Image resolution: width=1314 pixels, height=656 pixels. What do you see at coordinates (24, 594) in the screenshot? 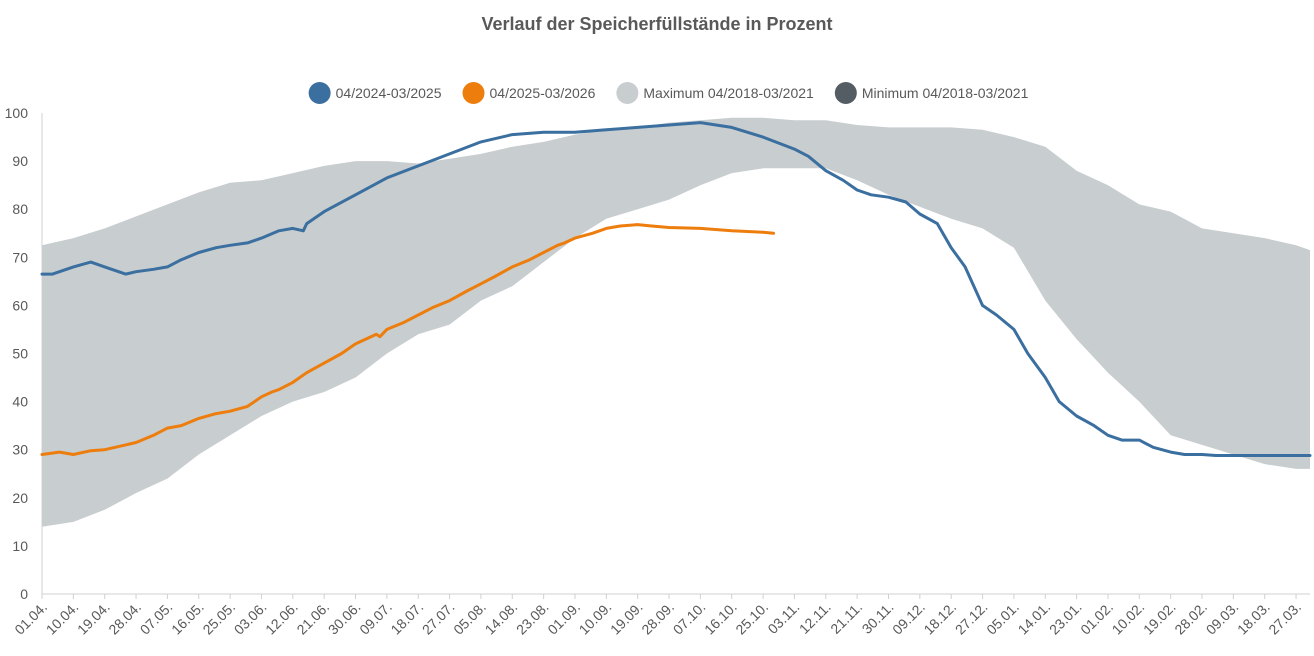
I see `y-tick-label: 0` at bounding box center [24, 594].